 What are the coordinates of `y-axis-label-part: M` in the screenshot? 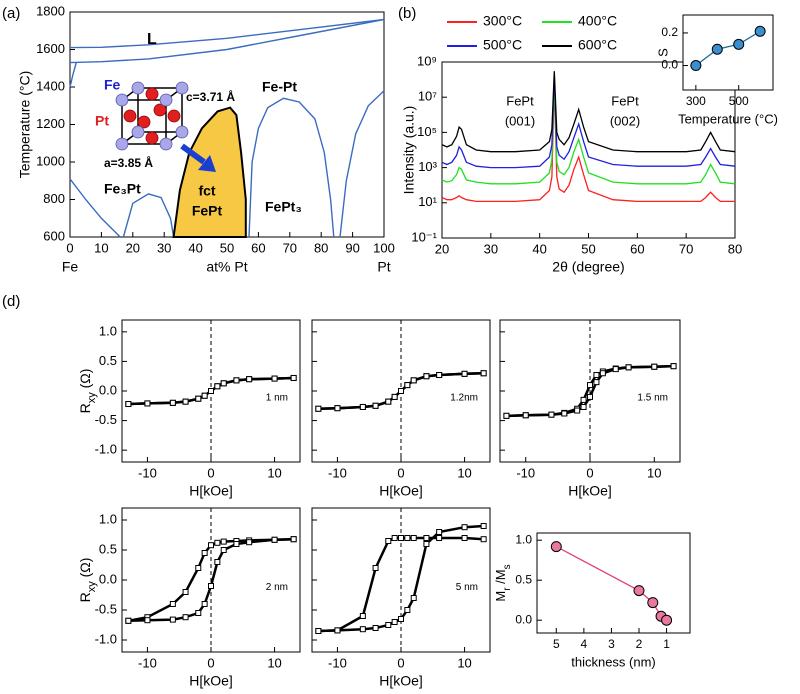 It's located at (500, 596).